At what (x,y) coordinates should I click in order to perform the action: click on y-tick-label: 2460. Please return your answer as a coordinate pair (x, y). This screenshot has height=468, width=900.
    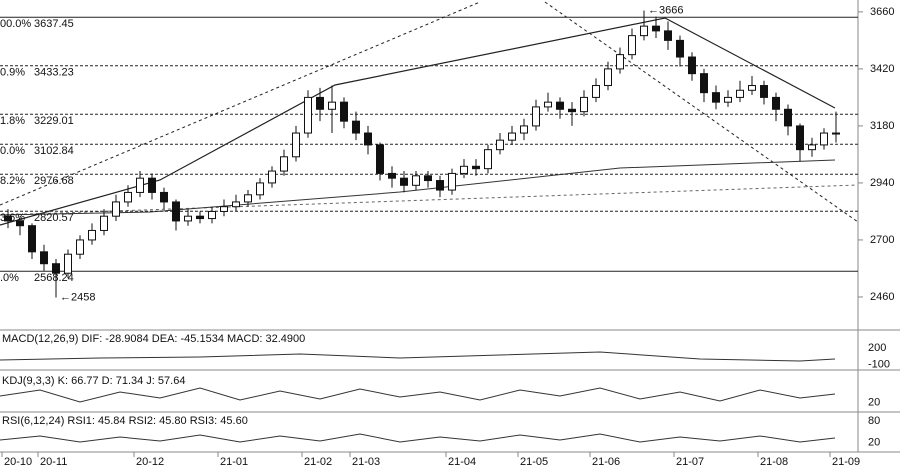
    Looking at the image, I should click on (882, 297).